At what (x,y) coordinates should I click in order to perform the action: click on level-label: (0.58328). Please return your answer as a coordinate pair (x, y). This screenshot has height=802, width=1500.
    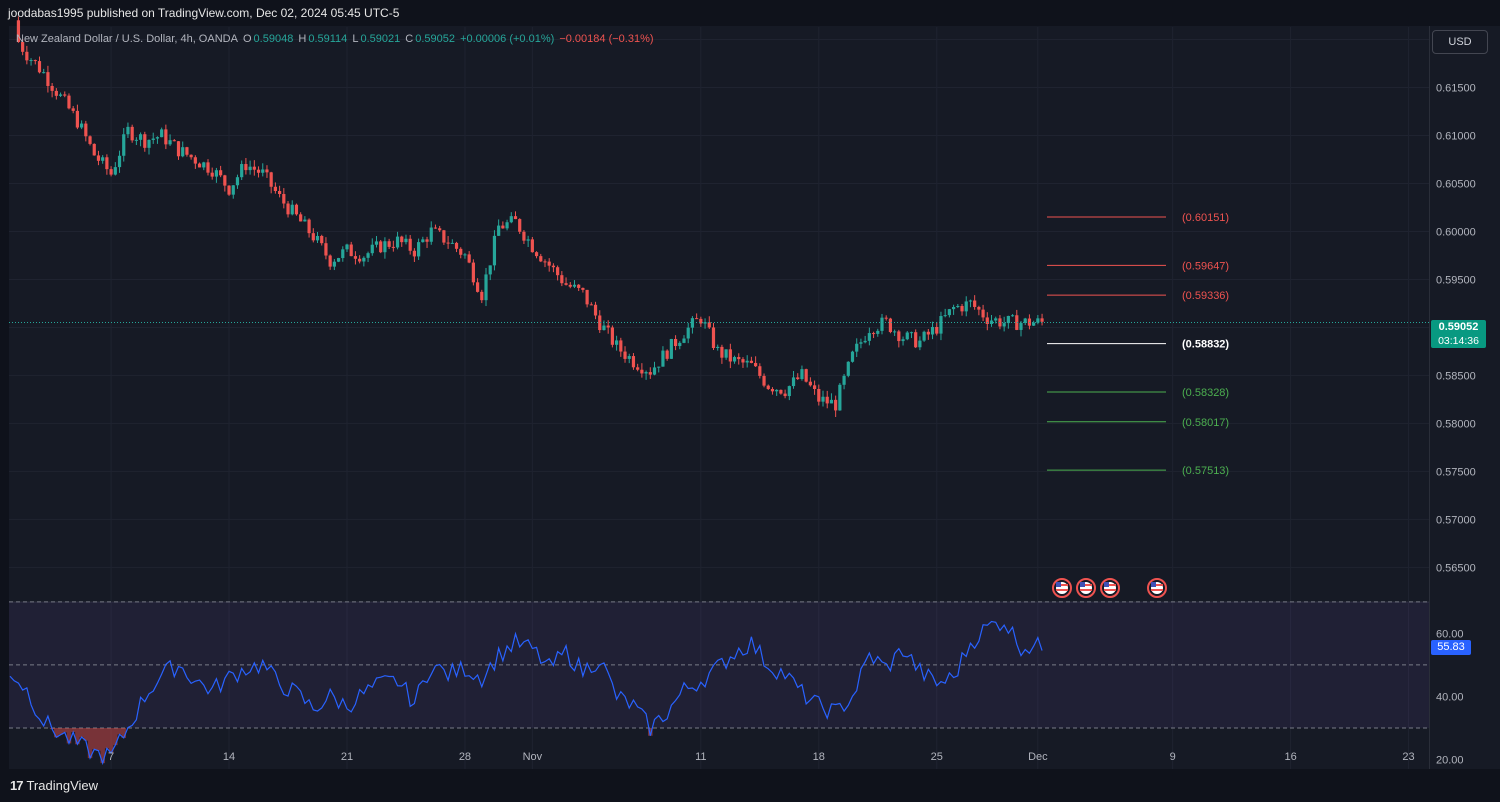
    Looking at the image, I should click on (1205, 393).